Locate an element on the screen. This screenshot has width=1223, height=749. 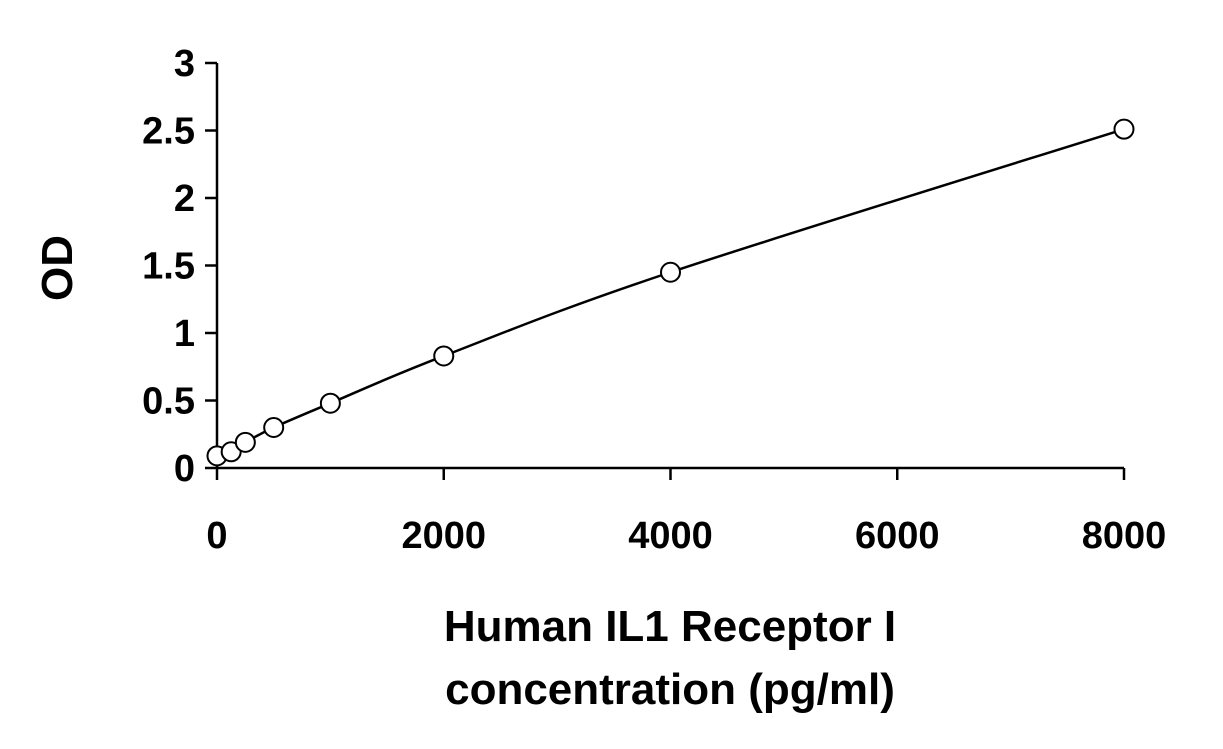
y-tick-label: 3 is located at coordinates (184, 64).